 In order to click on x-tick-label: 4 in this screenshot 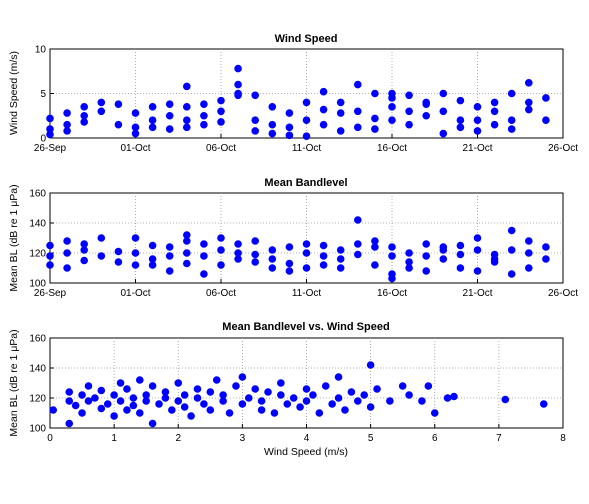, I will do `click(307, 438)`.